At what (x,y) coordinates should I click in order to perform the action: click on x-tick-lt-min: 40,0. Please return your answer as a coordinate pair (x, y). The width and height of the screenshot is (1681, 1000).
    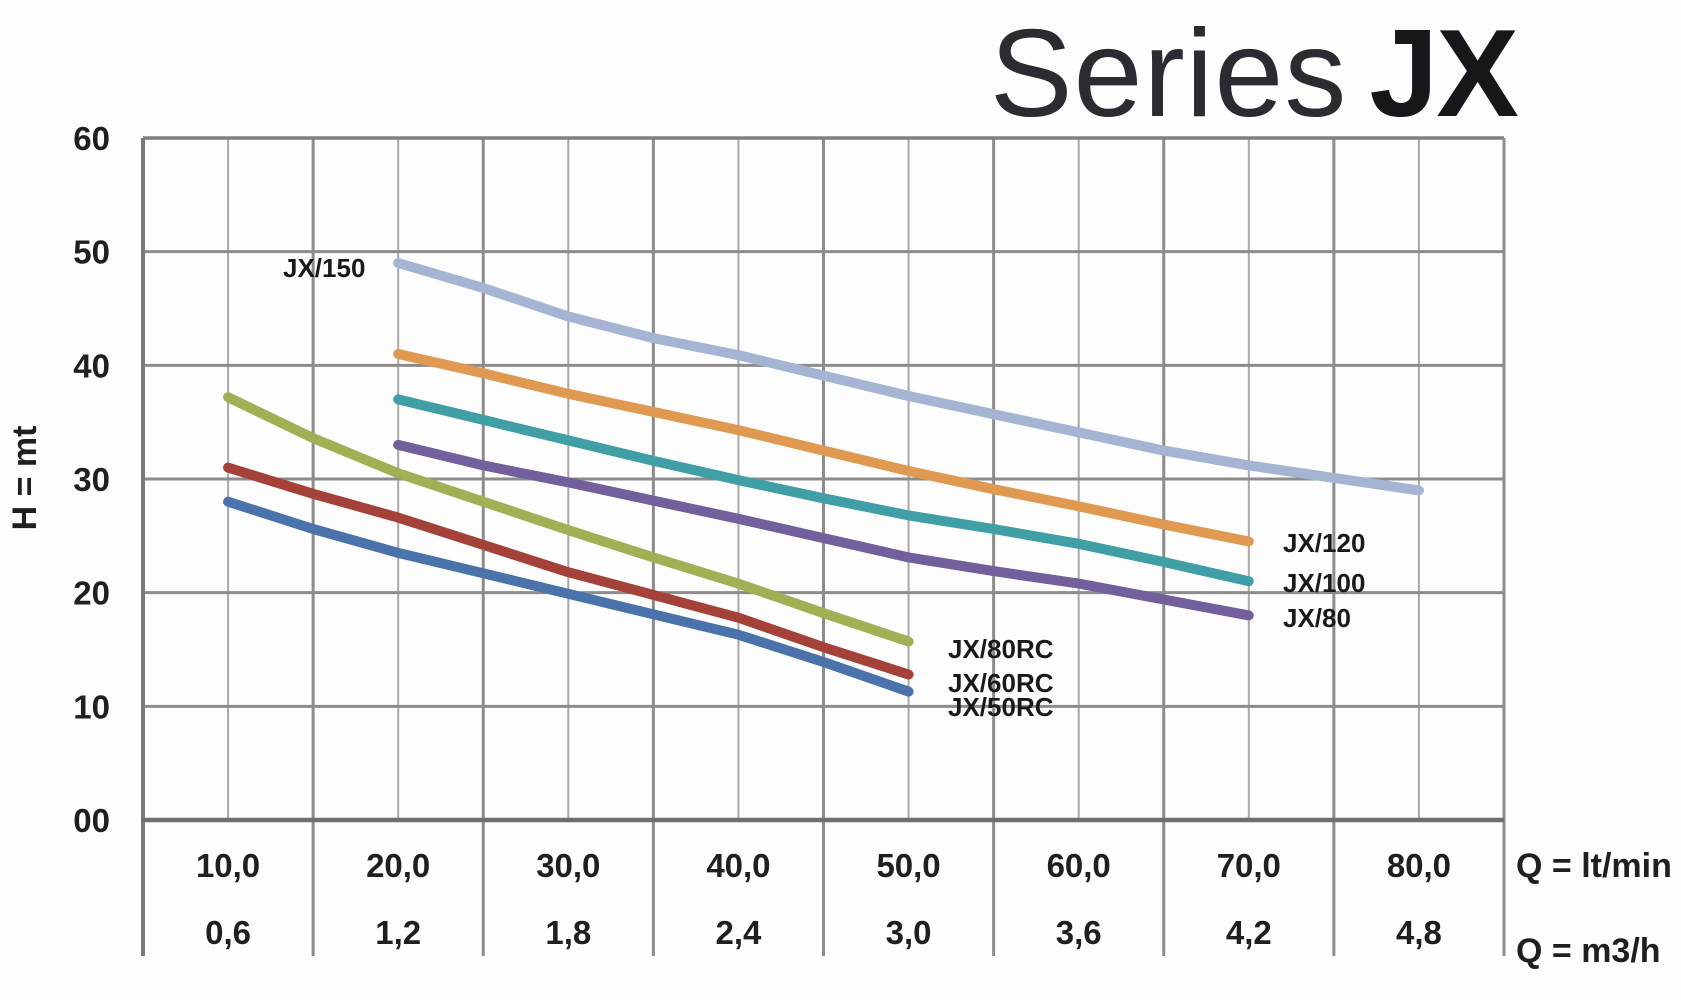
    Looking at the image, I should click on (738, 865).